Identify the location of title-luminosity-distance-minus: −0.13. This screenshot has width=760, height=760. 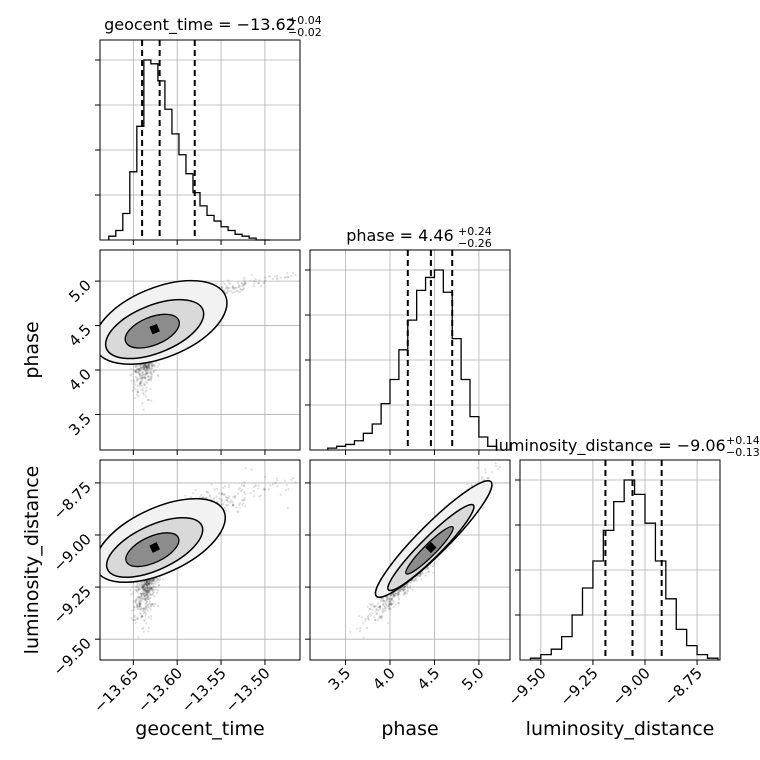
(743, 452).